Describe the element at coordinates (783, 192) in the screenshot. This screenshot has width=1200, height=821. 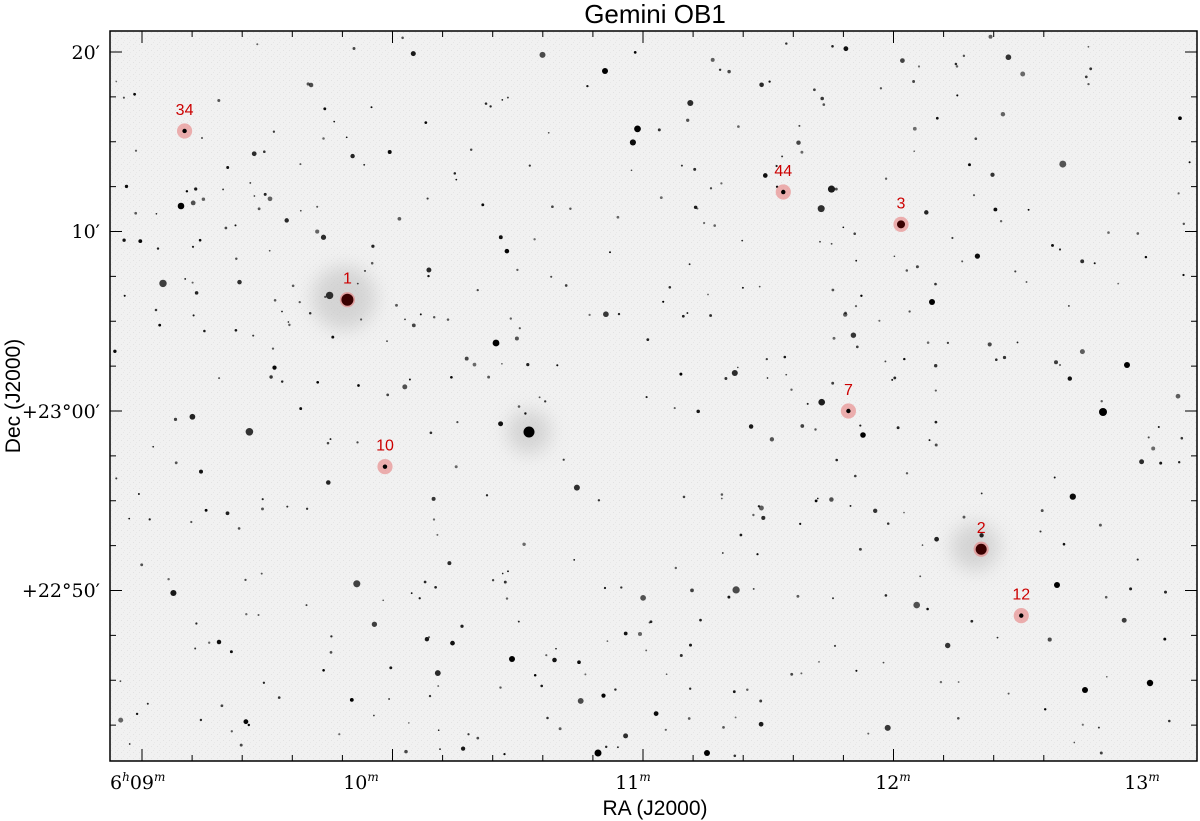
I see `source-star` at that location.